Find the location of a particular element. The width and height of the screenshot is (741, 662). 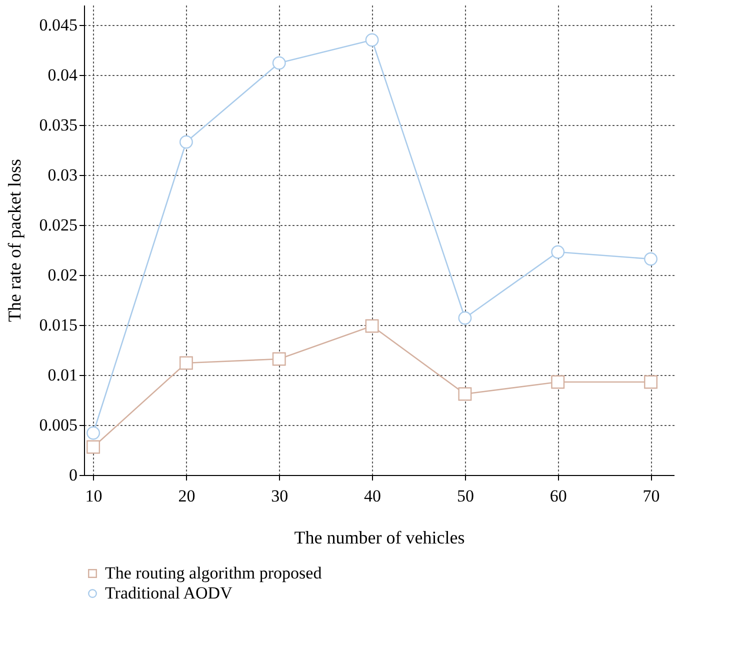

y-tick-label: 0 is located at coordinates (73, 475).